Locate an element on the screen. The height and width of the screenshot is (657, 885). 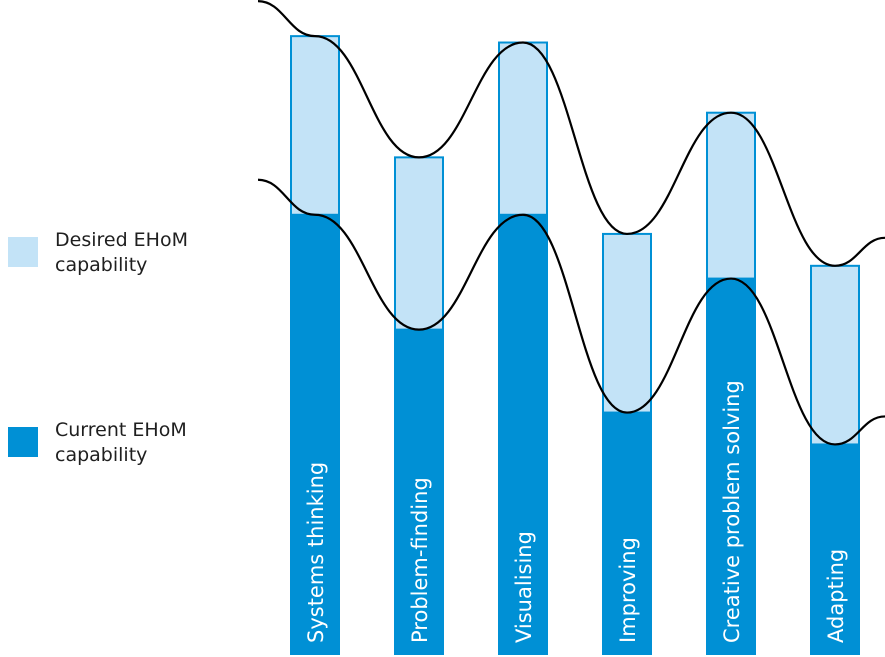
bar-desired-visualising is located at coordinates (523, 128).